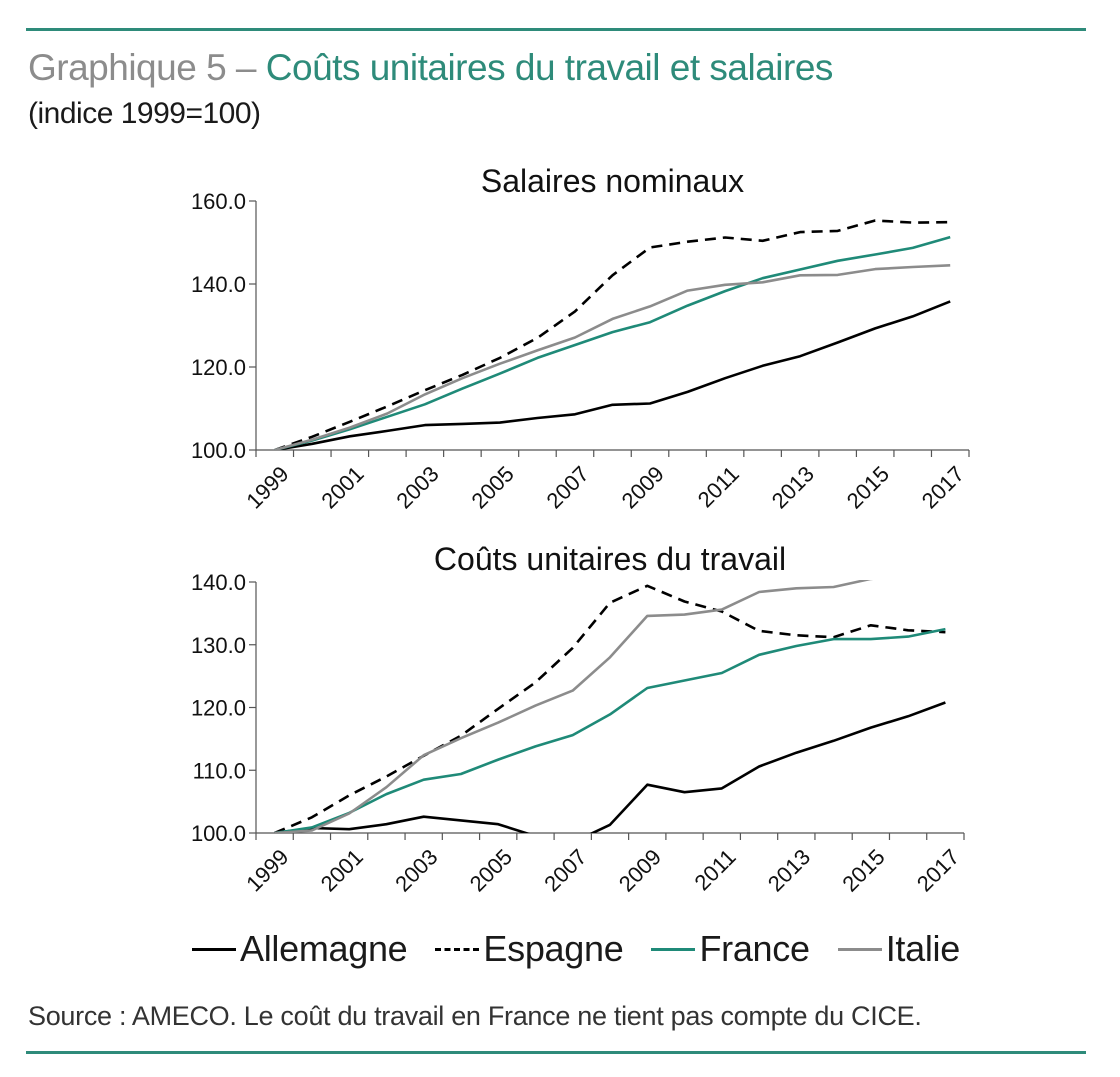 This screenshot has height=1077, width=1120. I want to click on legend: Allemagne Espagne France Italie, so click(590, 949).